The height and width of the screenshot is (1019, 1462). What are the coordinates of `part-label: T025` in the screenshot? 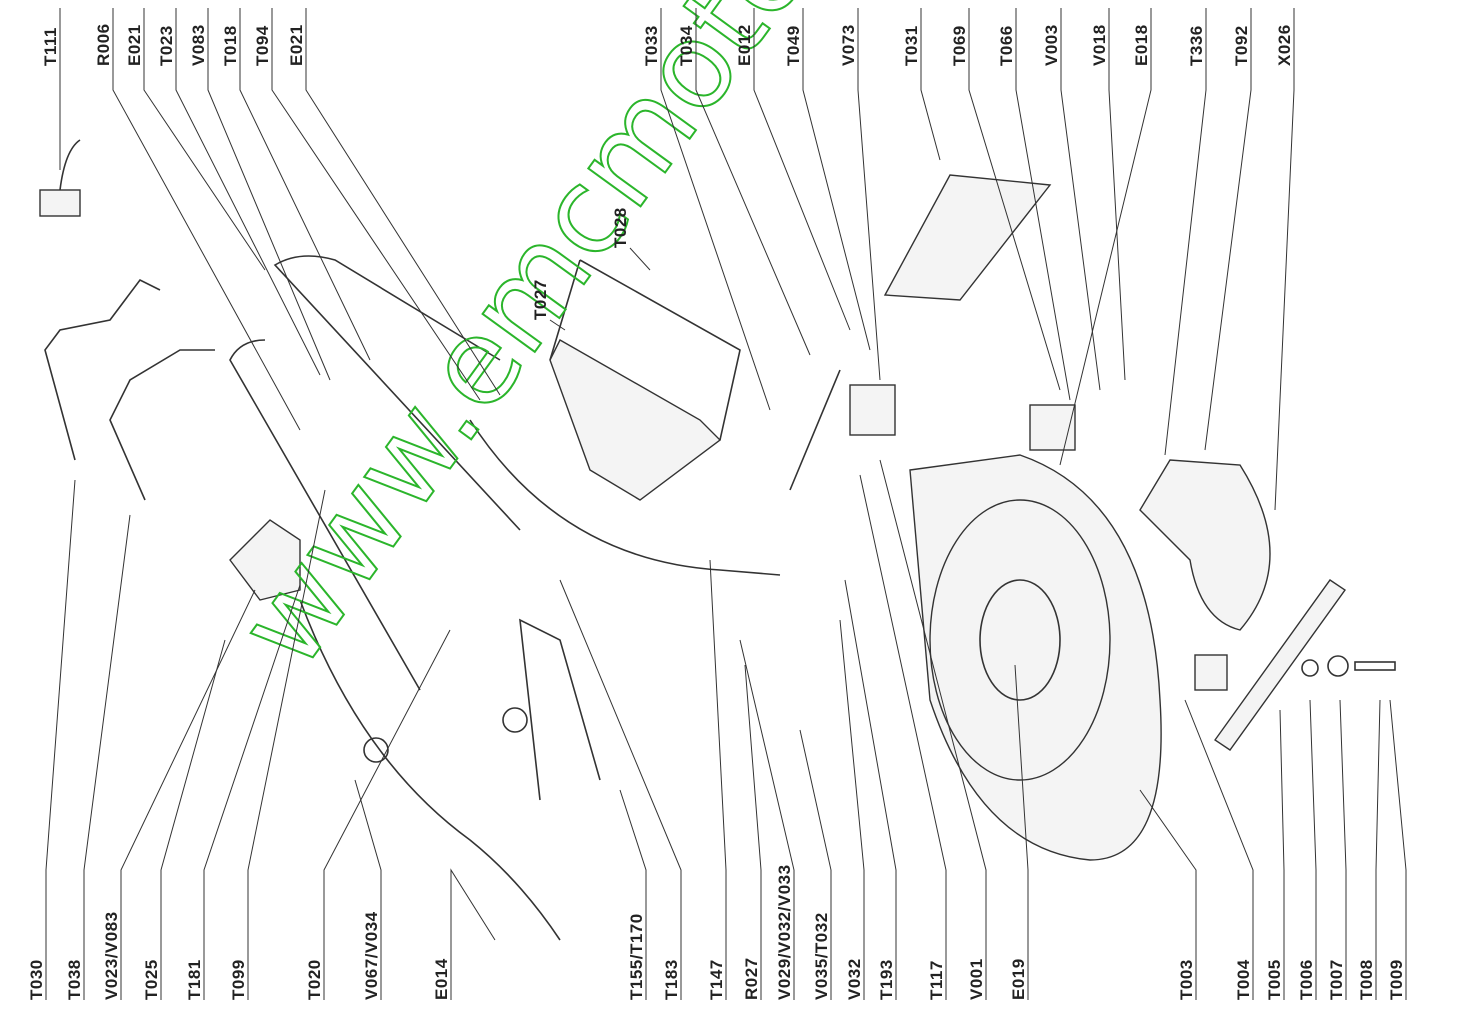 It's located at (151, 979).